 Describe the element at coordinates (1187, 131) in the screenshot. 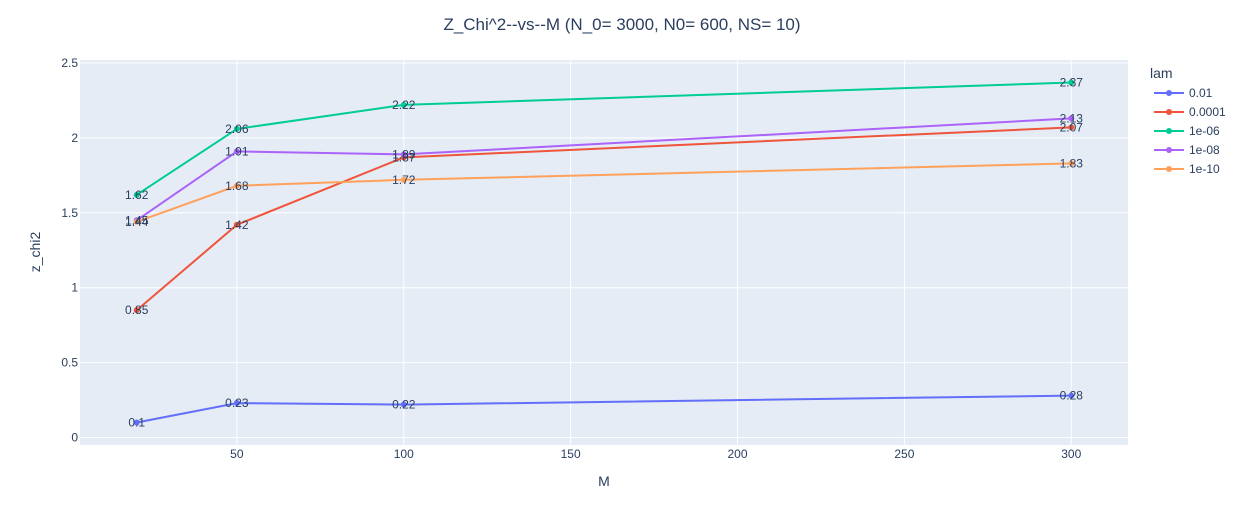

I see `legend-item: 1e-06` at that location.